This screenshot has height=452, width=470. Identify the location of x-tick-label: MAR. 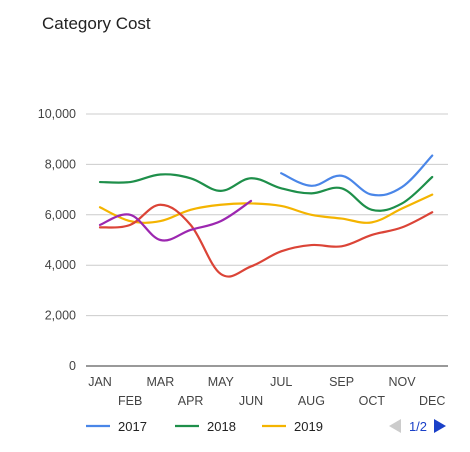
(161, 382).